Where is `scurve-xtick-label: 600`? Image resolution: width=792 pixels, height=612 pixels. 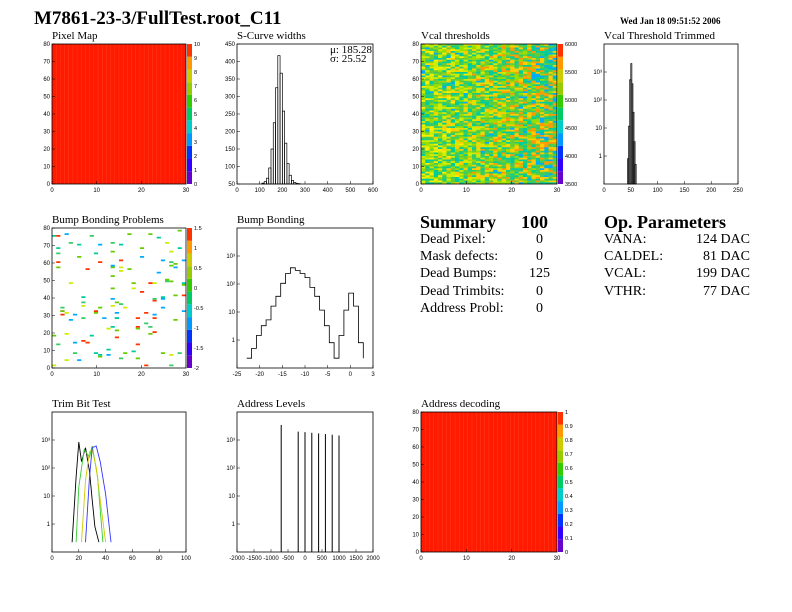 scurve-xtick-label: 600 is located at coordinates (373, 191).